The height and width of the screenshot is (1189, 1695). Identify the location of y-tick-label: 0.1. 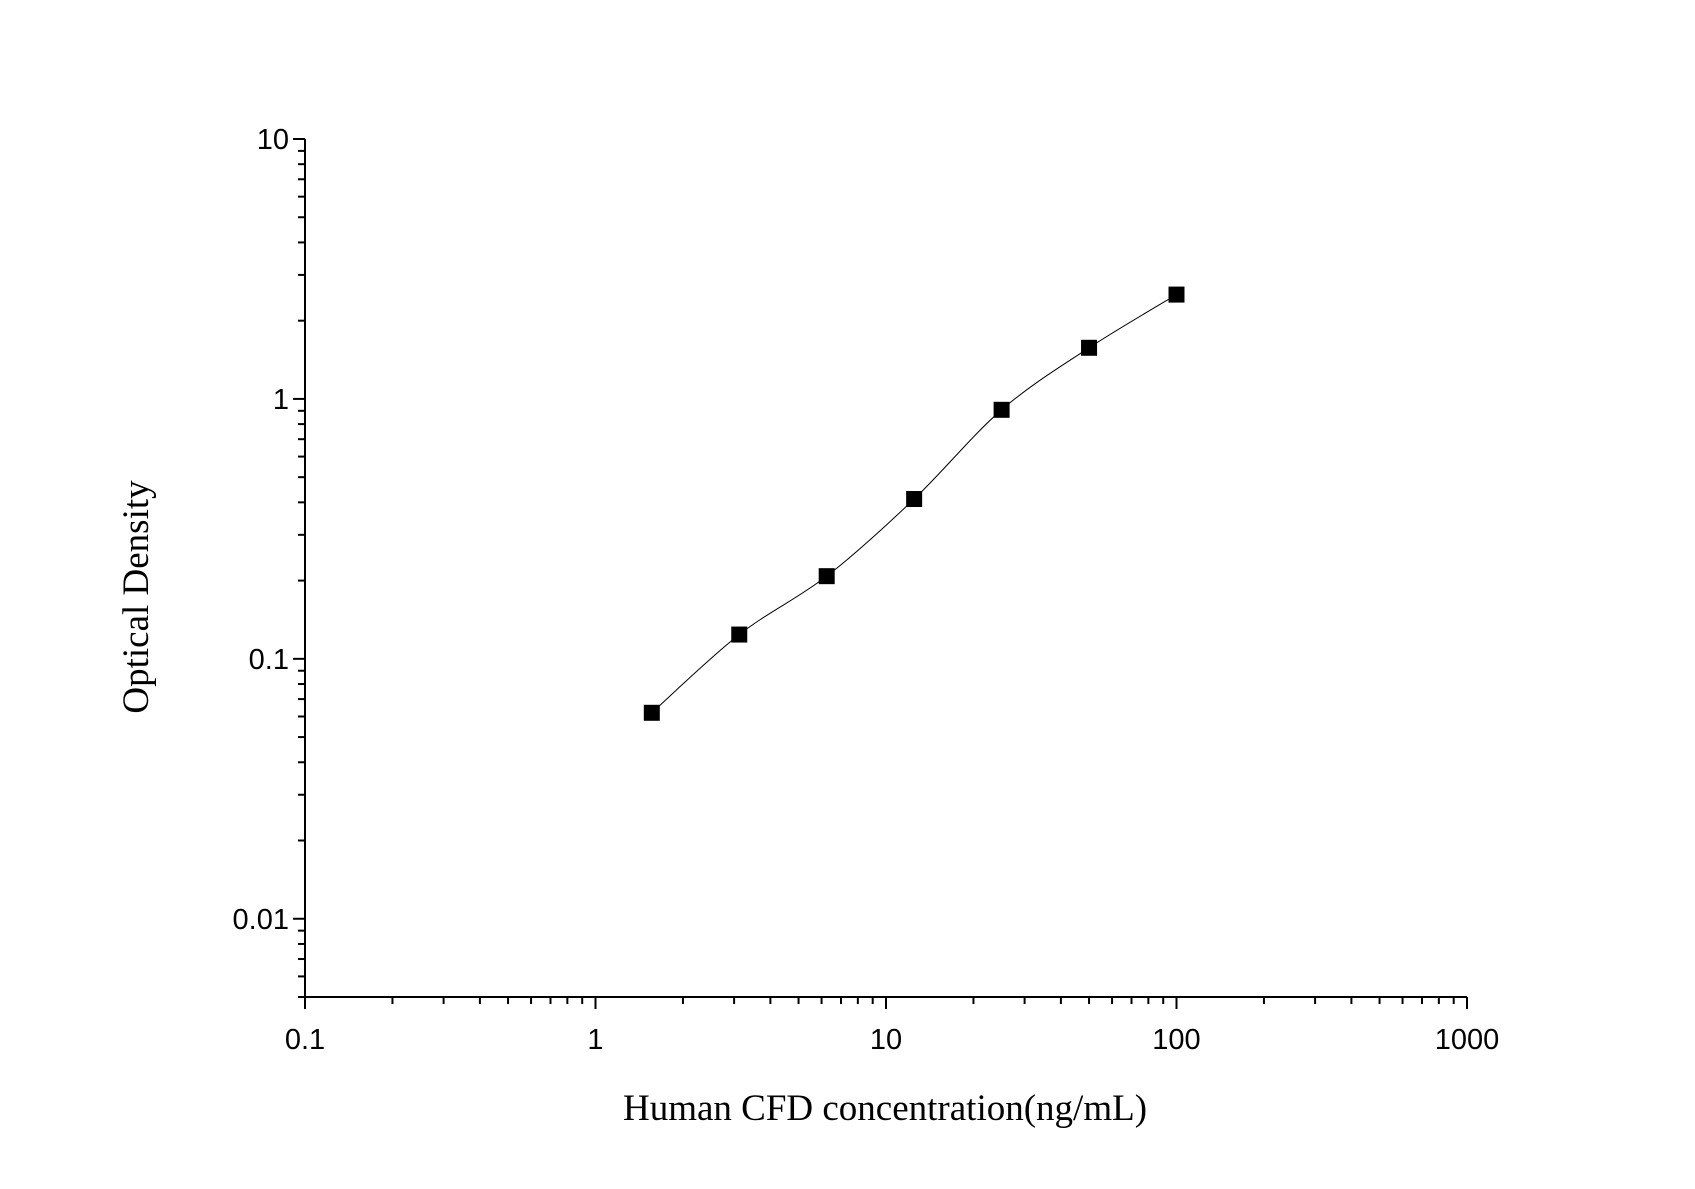
(269, 660).